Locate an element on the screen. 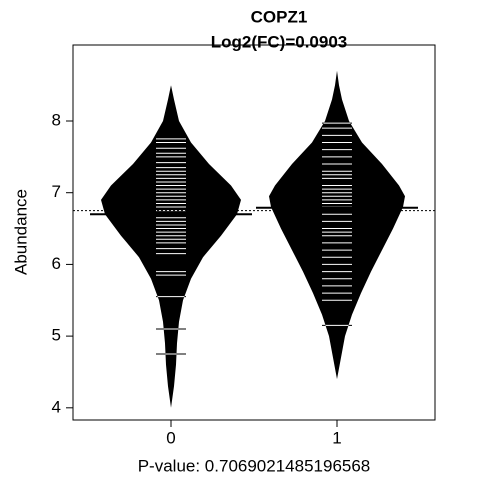 Image resolution: width=480 pixels, height=485 pixels. x-axis-label: P-value: 0.7069021485196568 is located at coordinates (254, 465).